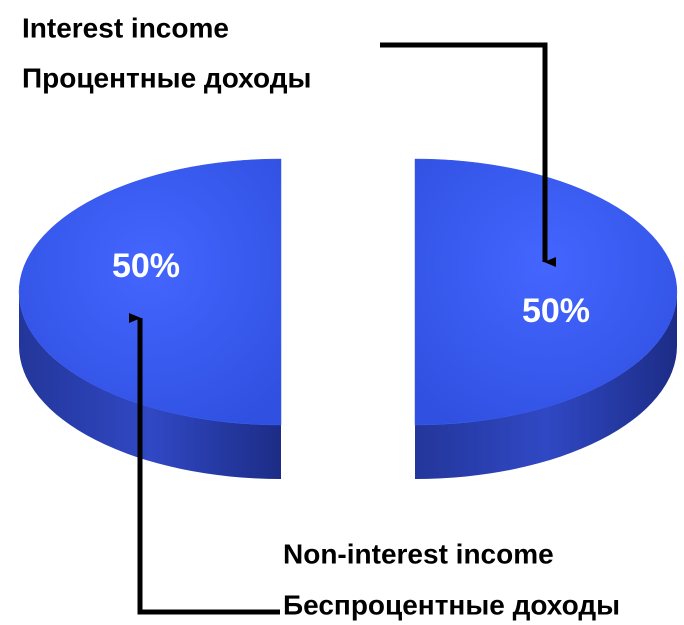  Describe the element at coordinates (418, 553) in the screenshot. I see `category-label: Non-interest income` at that location.